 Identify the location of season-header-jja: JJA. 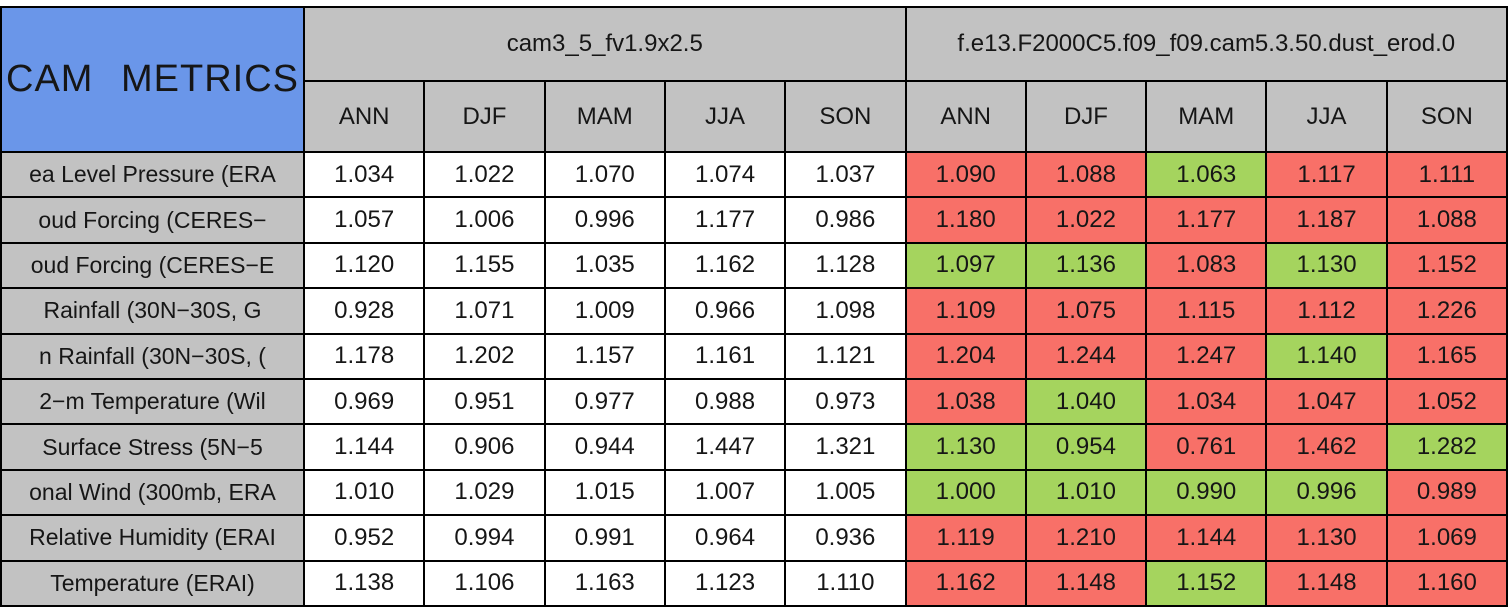
(726, 117).